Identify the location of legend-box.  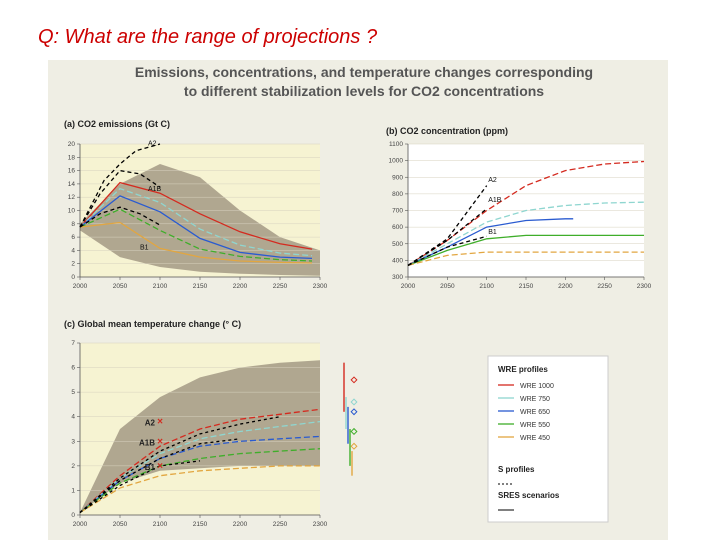
(548, 439).